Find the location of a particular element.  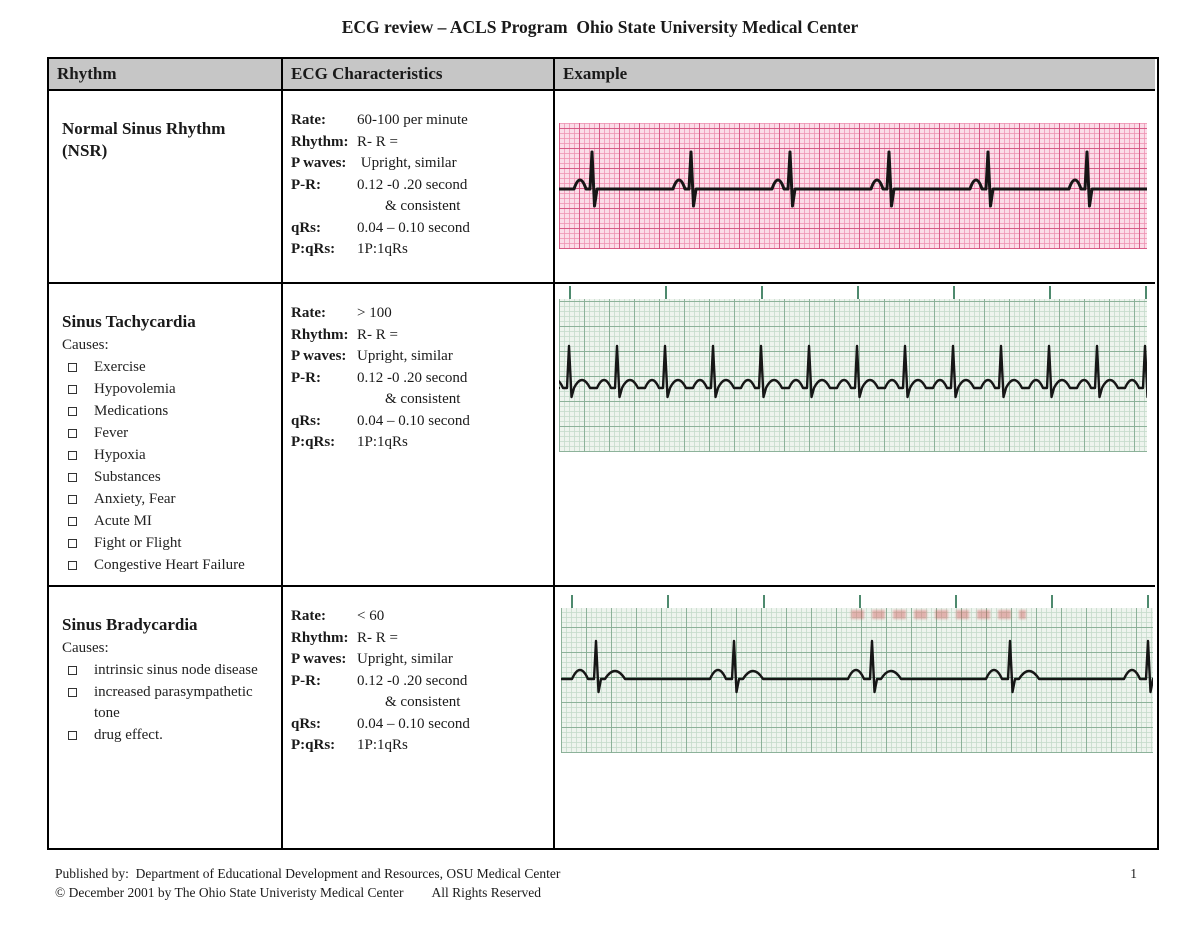

rights-text: All Rights Reserved is located at coordinates (486, 892).